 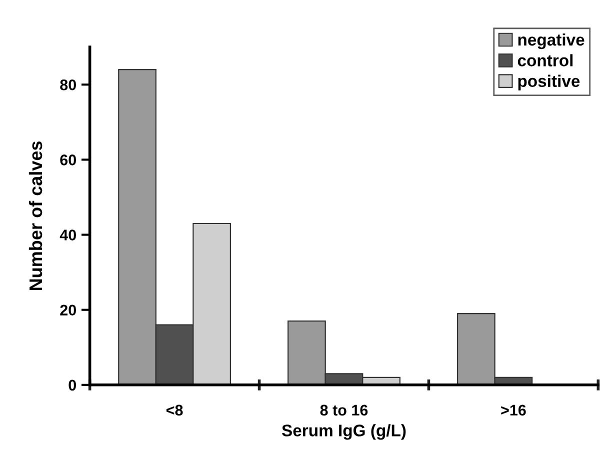 What do you see at coordinates (68, 235) in the screenshot?
I see `y-tick-label: 40` at bounding box center [68, 235].